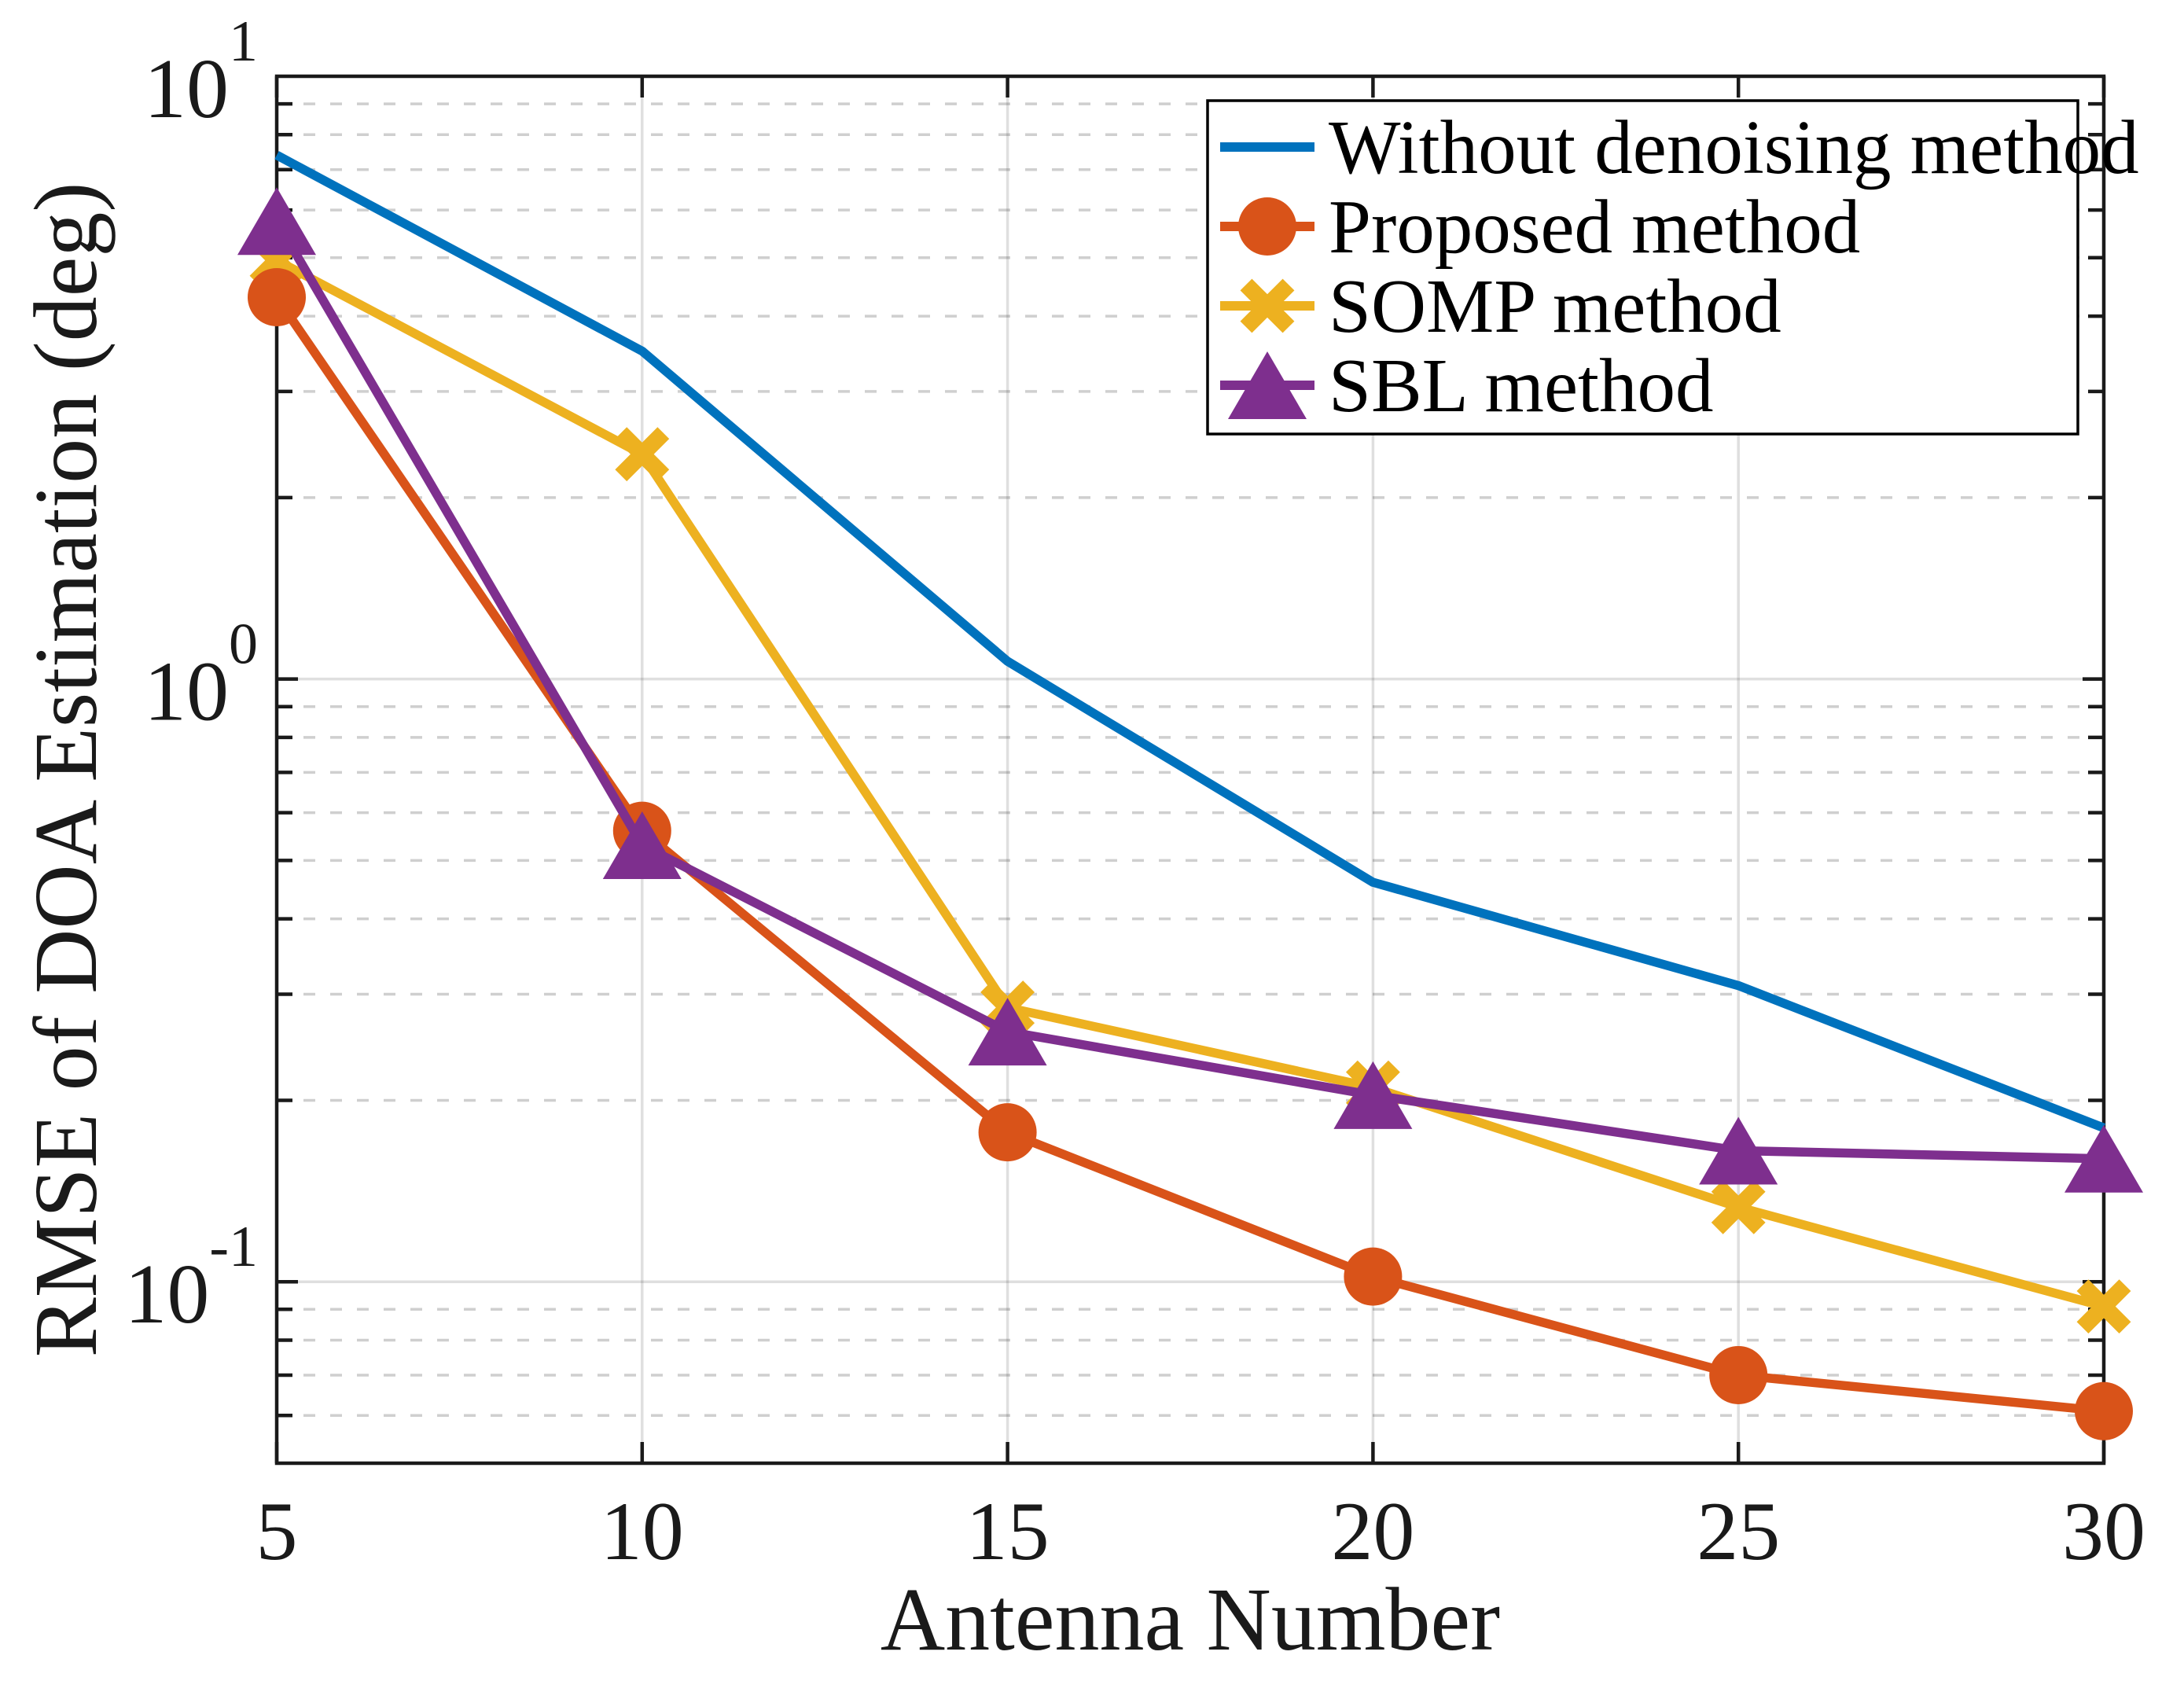 This screenshot has height=1681, width=2184. I want to click on x-tick-label: 15, so click(1008, 1531).